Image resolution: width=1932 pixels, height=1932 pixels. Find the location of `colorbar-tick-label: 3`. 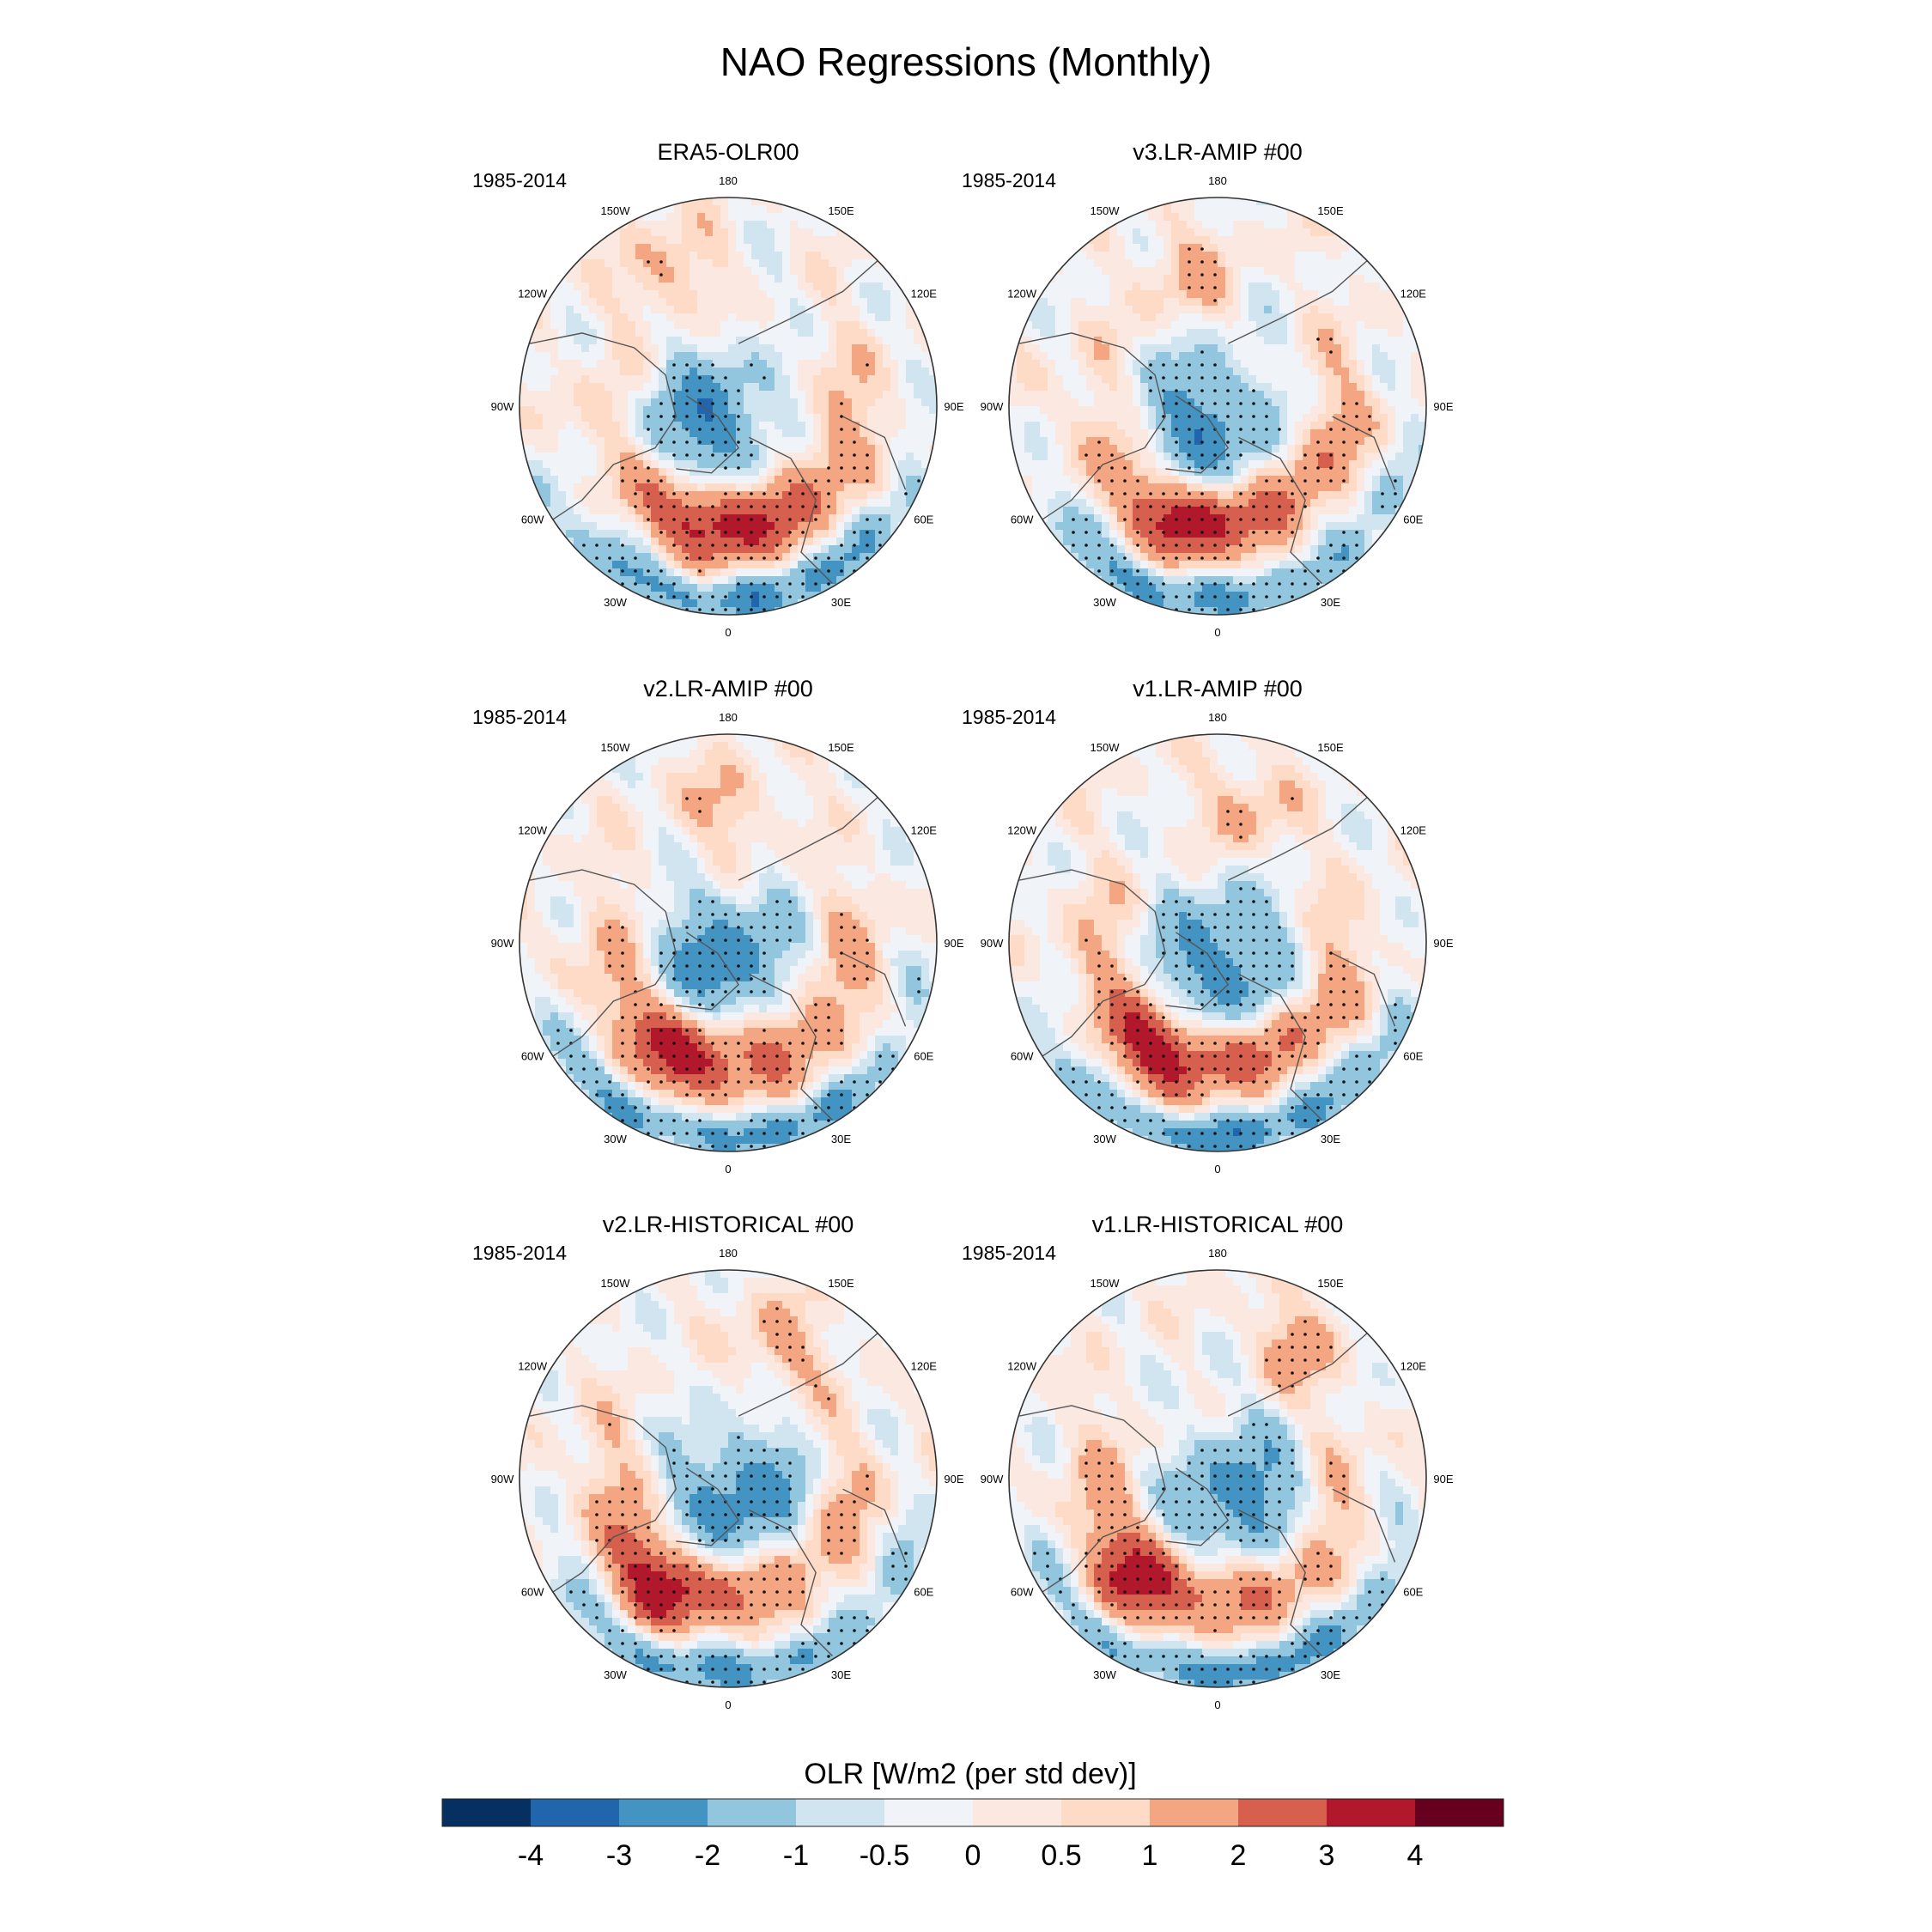

colorbar-tick-label: 3 is located at coordinates (1327, 1856).